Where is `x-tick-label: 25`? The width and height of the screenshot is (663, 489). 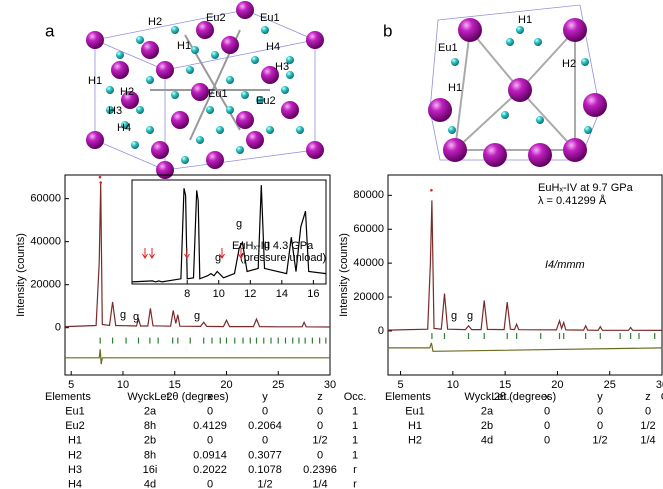
x-tick-label: 25 is located at coordinates (610, 385).